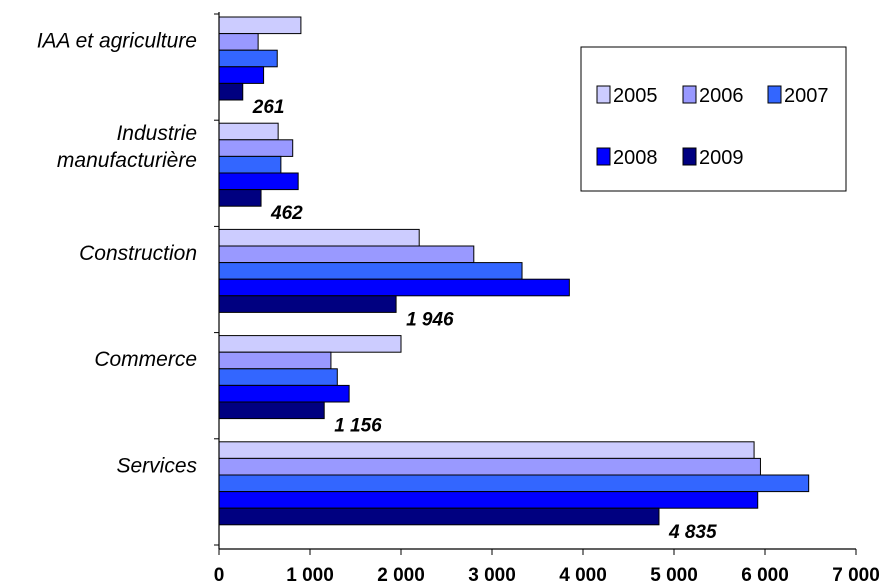  What do you see at coordinates (774, 94) in the screenshot?
I see `legend-swatch-2007` at bounding box center [774, 94].